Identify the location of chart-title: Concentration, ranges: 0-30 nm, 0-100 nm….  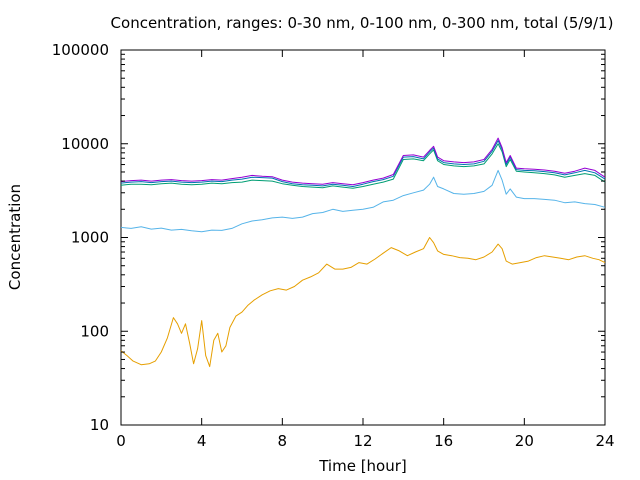
(362, 23).